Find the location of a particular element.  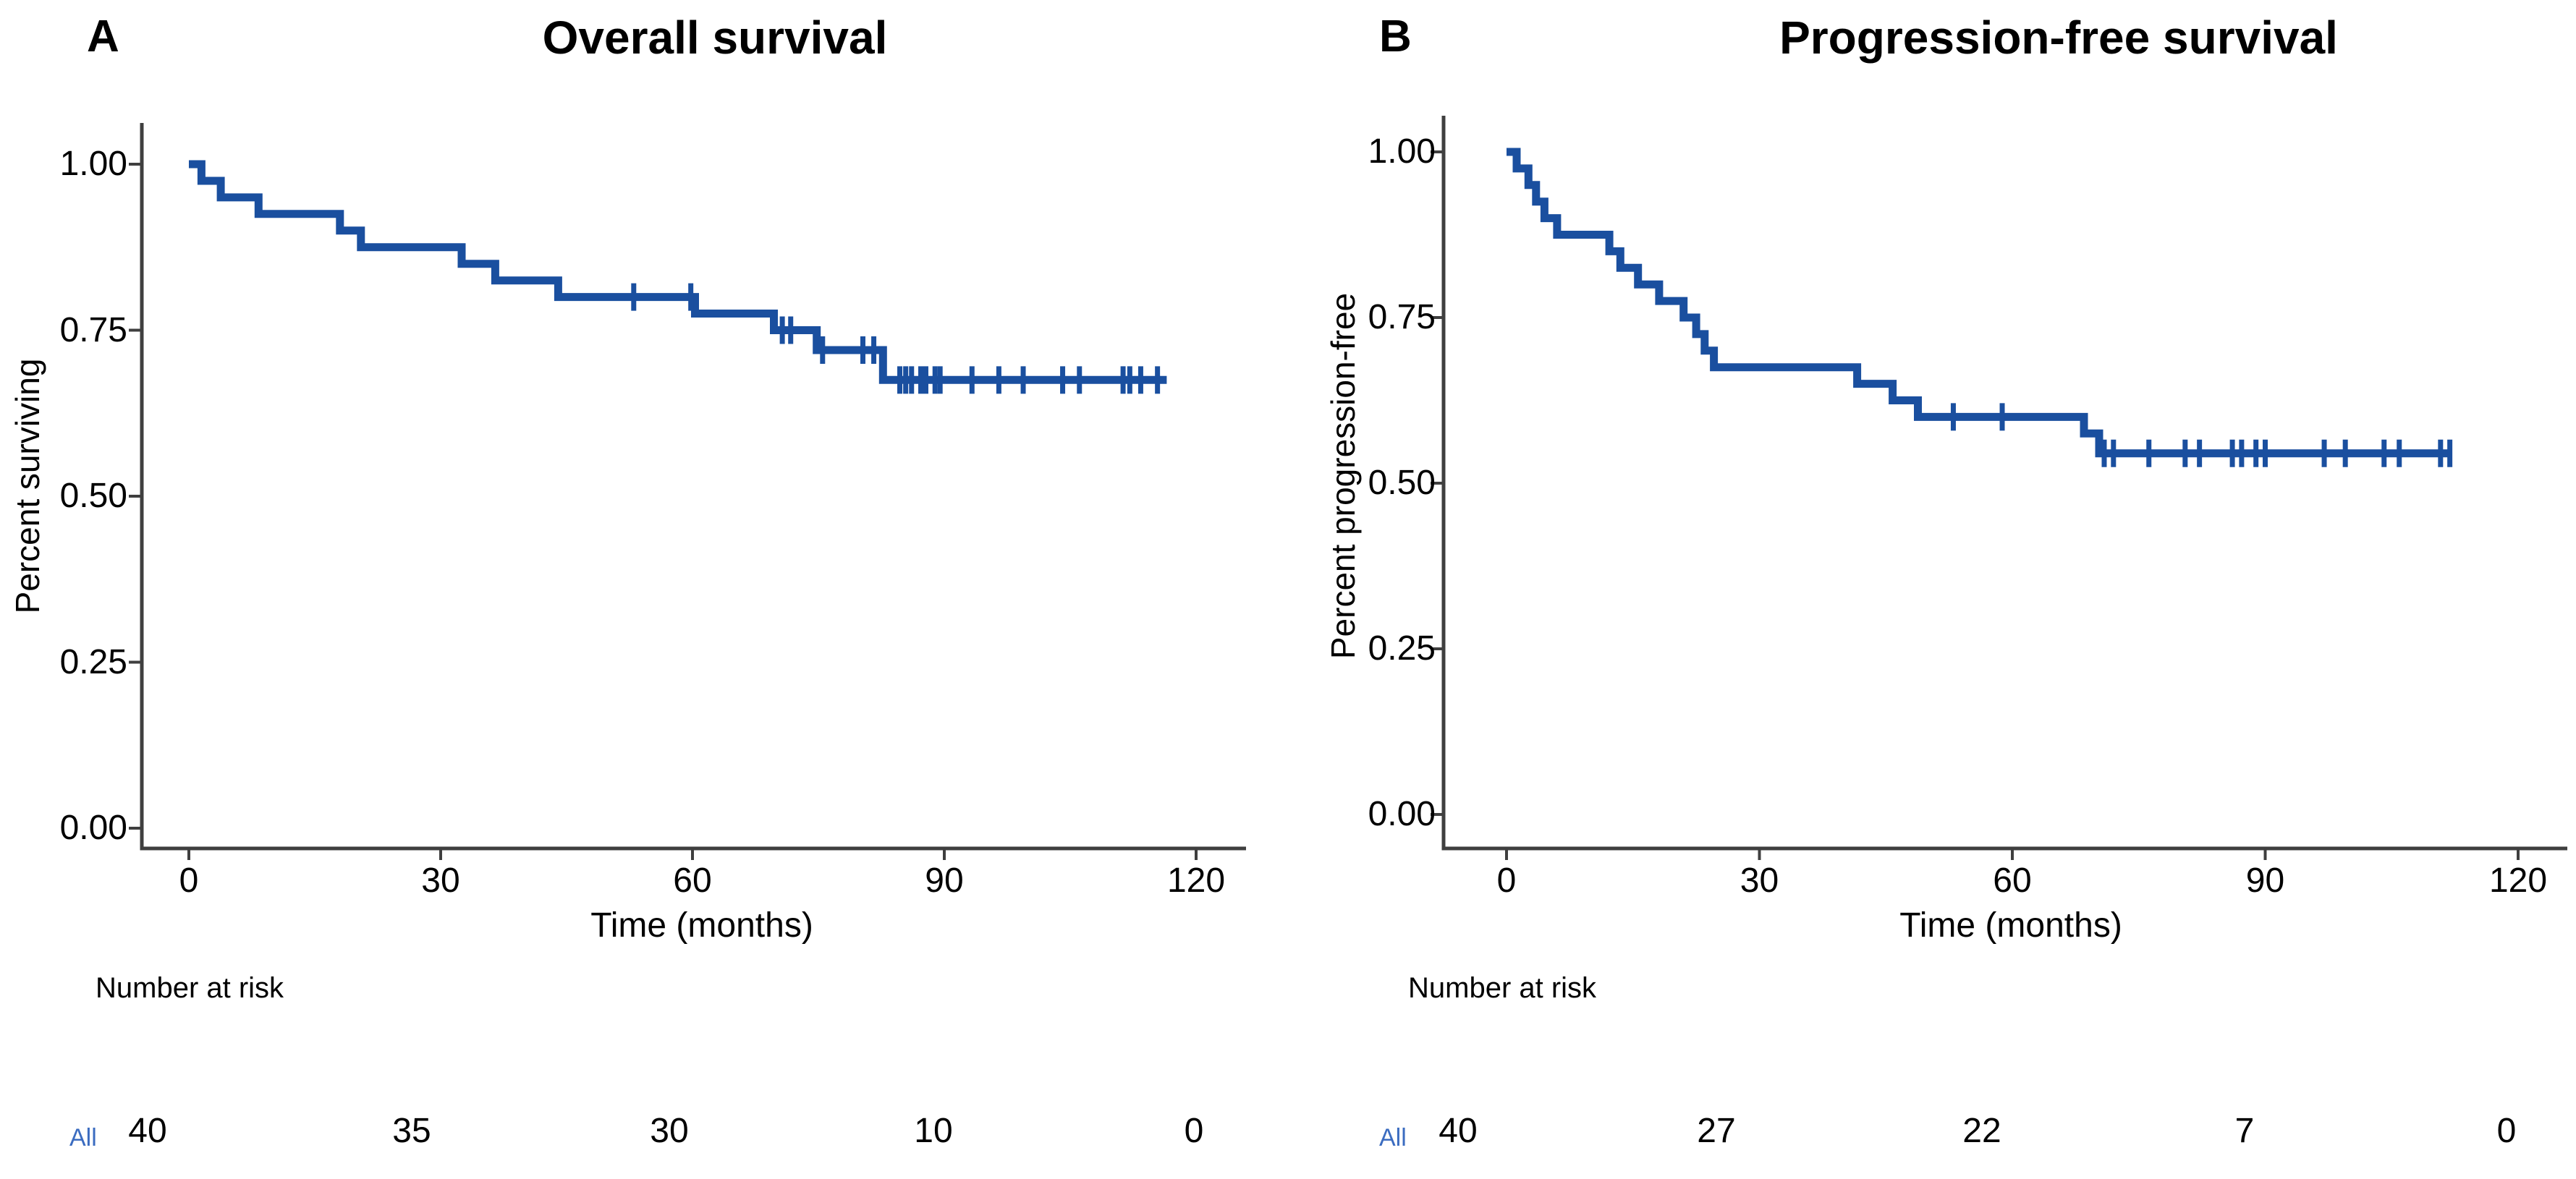

panel-b-y-tick-label: 1.00 is located at coordinates (1402, 151).